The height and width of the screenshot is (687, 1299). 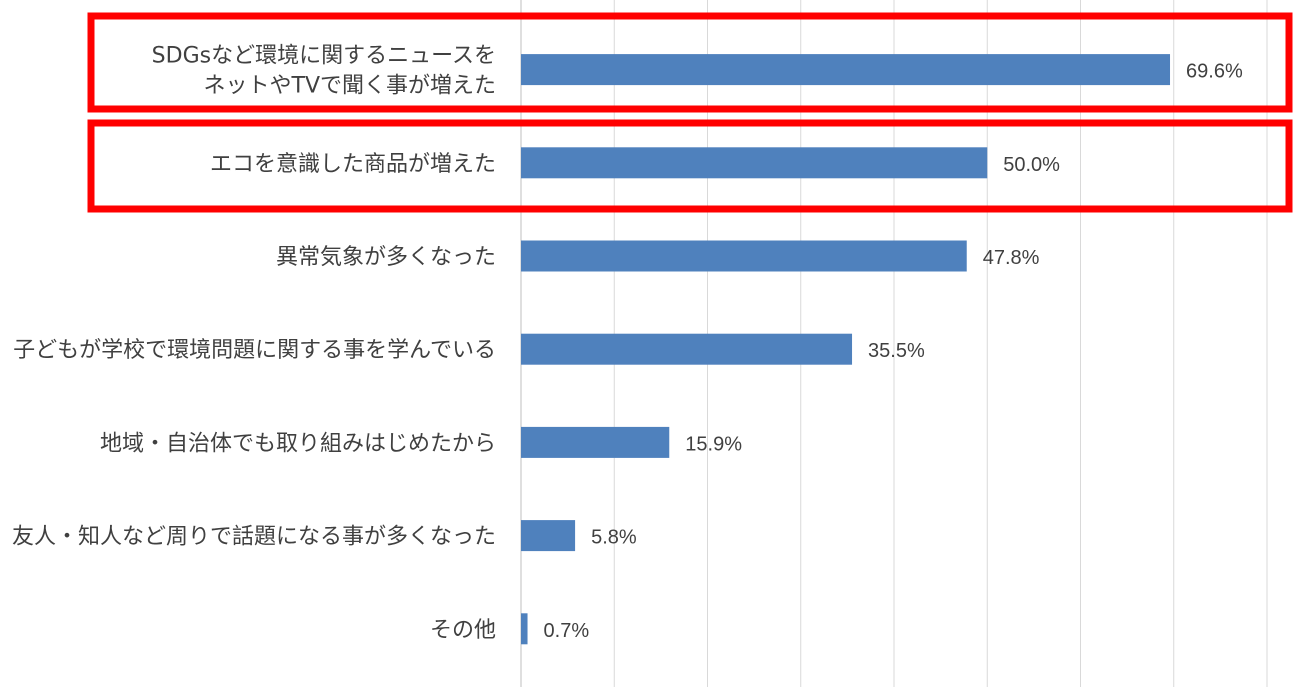 What do you see at coordinates (298, 443) in the screenshot?
I see `category-label: 地域・自治体でも取り組みはじめたから` at bounding box center [298, 443].